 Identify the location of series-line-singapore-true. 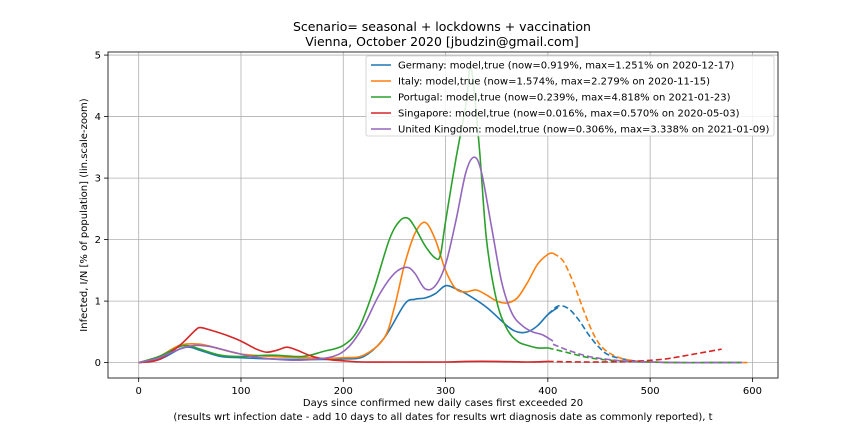
(343, 345).